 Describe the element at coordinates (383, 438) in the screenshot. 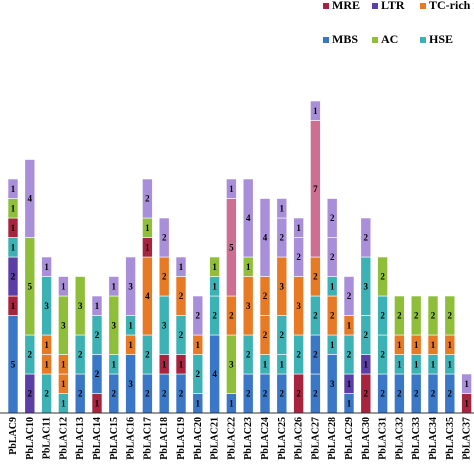

I see `x-tick-label: PbLAC31` at that location.